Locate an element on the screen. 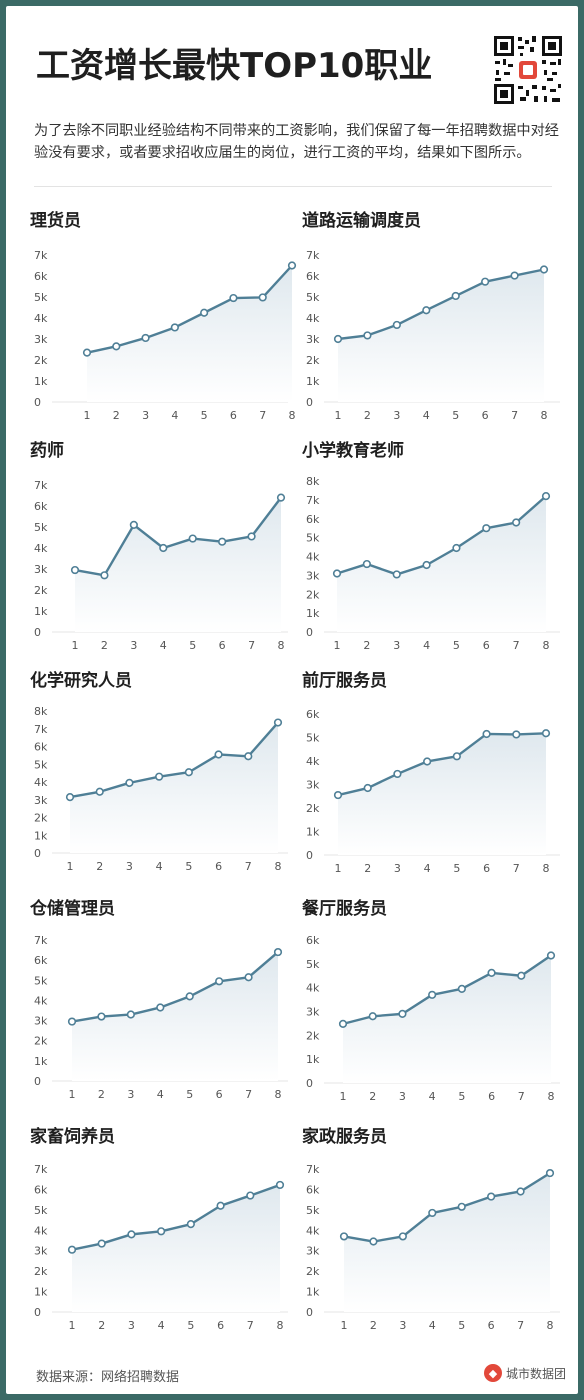 This screenshot has height=1400, width=584. y-tick-label: 7k is located at coordinates (313, 500).